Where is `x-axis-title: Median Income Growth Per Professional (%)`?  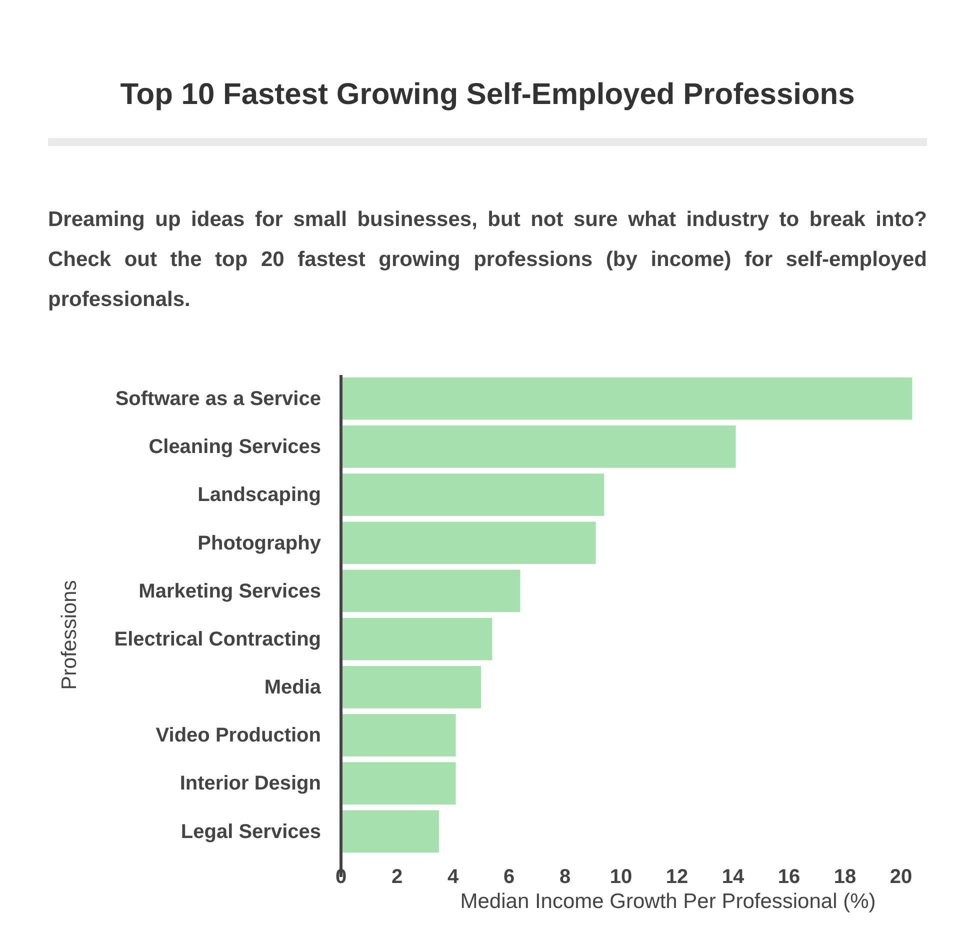 x-axis-title: Median Income Growth Per Professional (%) is located at coordinates (668, 901).